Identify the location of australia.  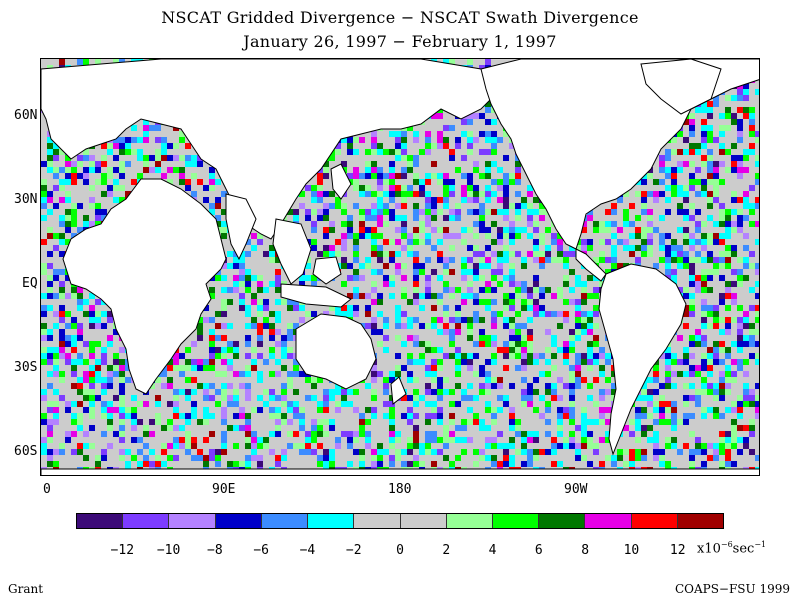
(336, 351).